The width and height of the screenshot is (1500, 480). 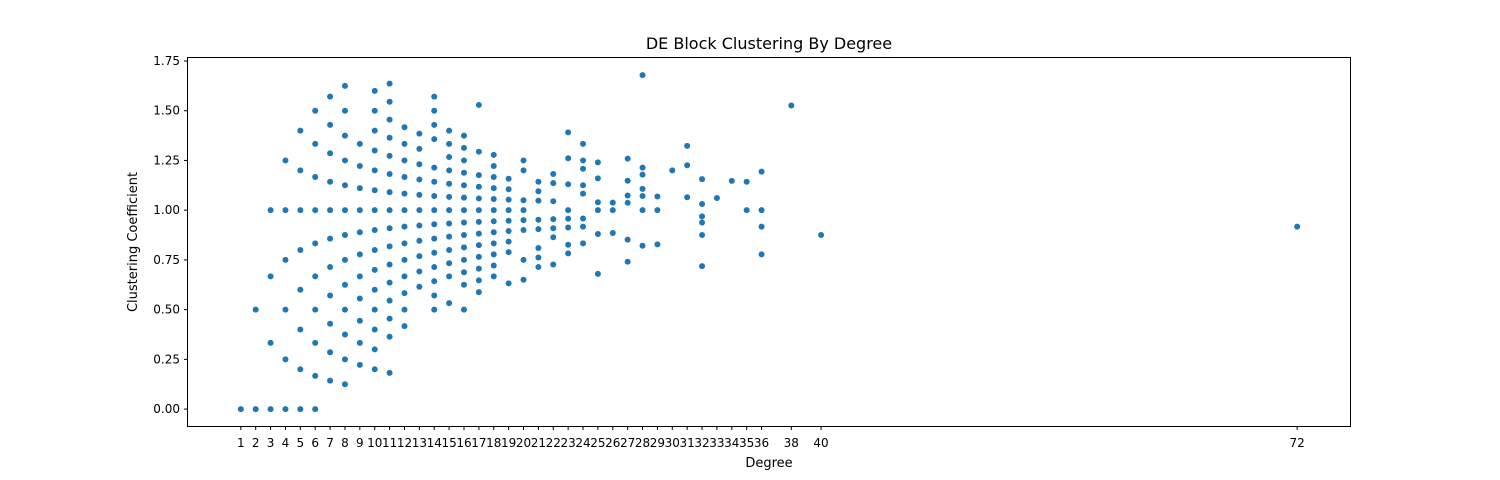 What do you see at coordinates (271, 443) in the screenshot?
I see `x-tick-label: 3` at bounding box center [271, 443].